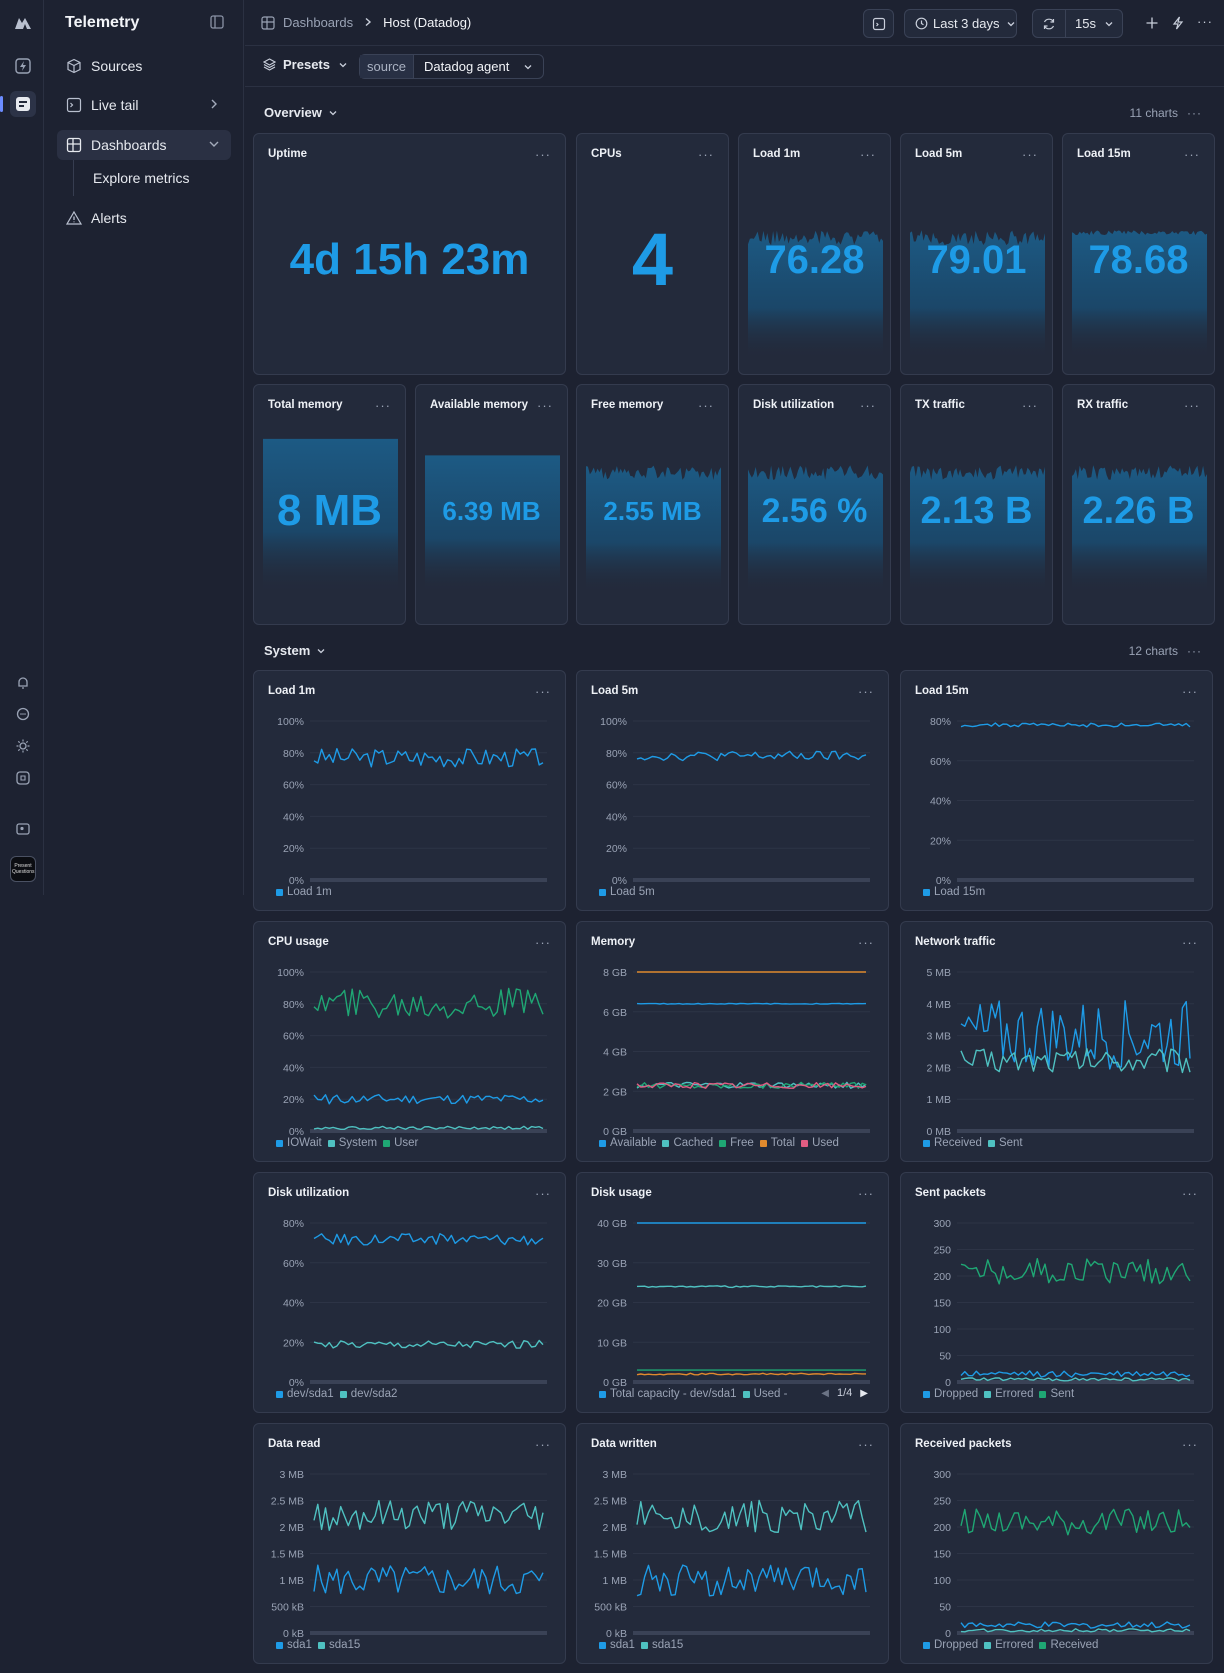 Image resolution: width=1224 pixels, height=1673 pixels. I want to click on legend-label: IOWait, so click(304, 1143).